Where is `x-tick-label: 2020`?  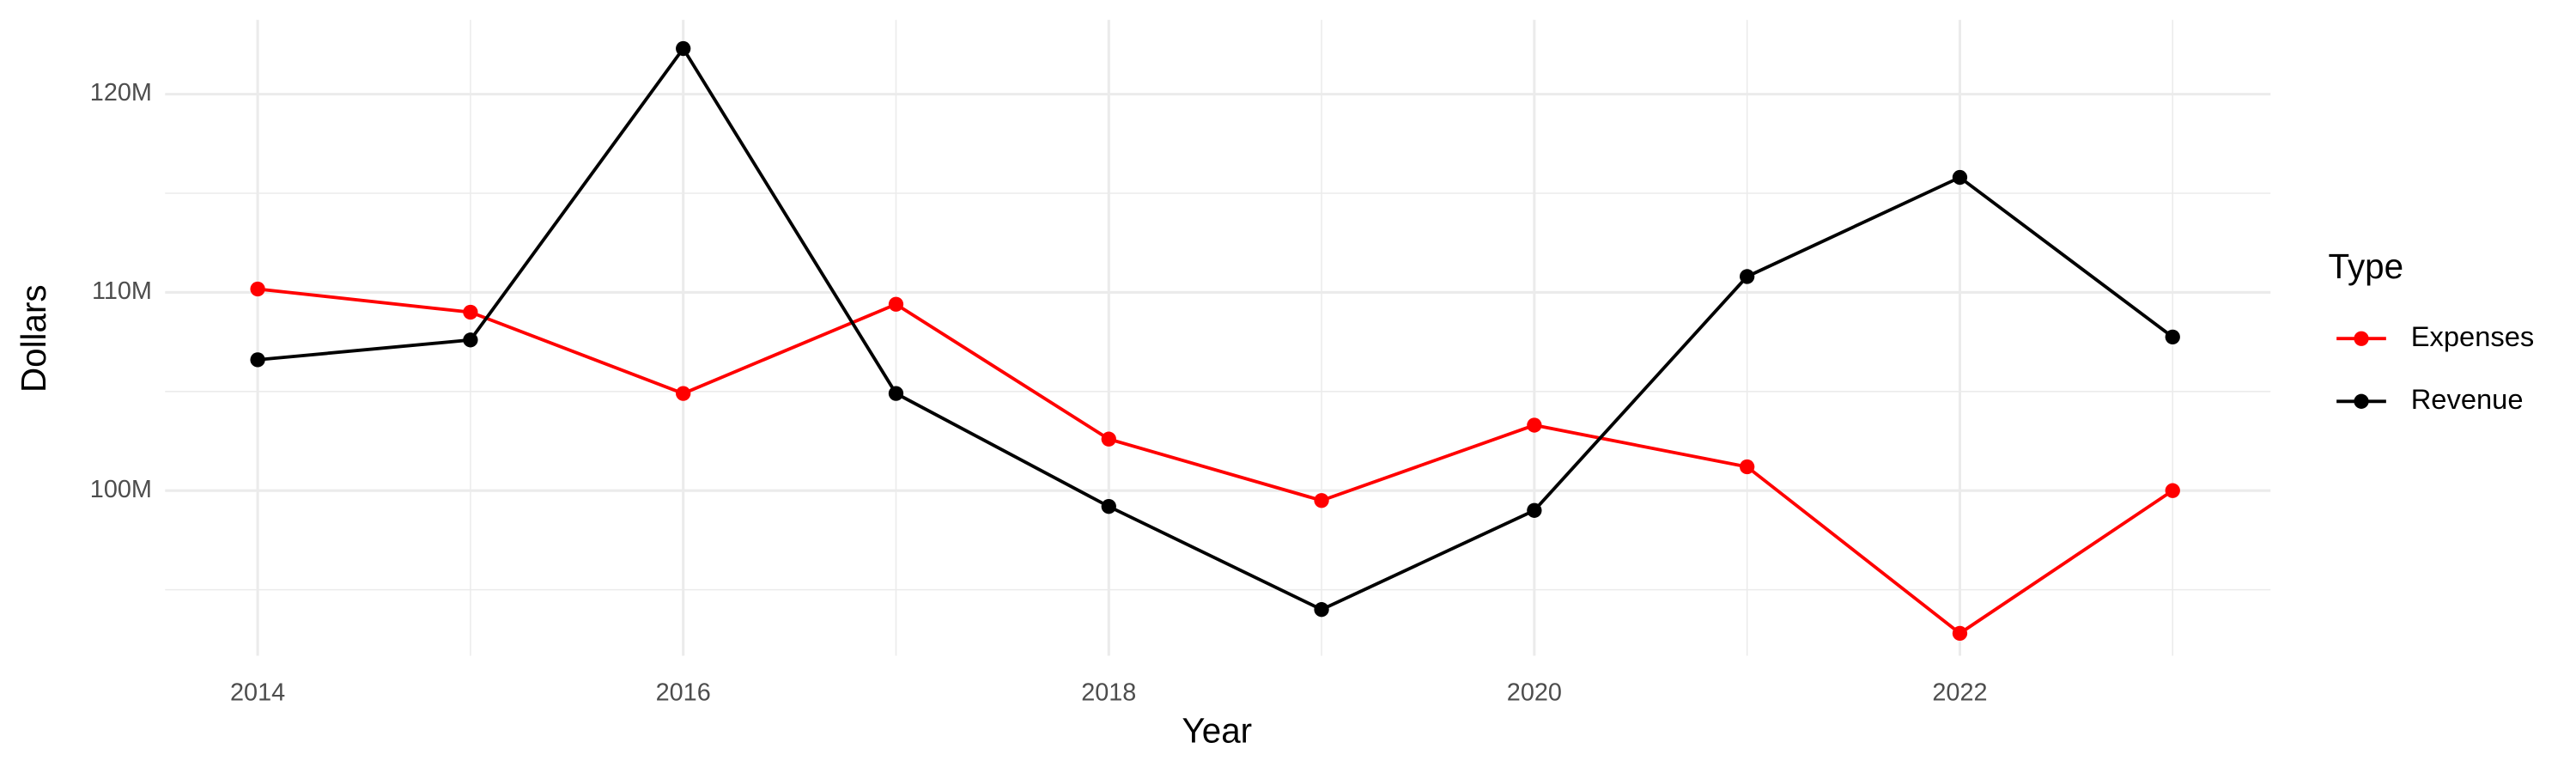 x-tick-label: 2020 is located at coordinates (1535, 692).